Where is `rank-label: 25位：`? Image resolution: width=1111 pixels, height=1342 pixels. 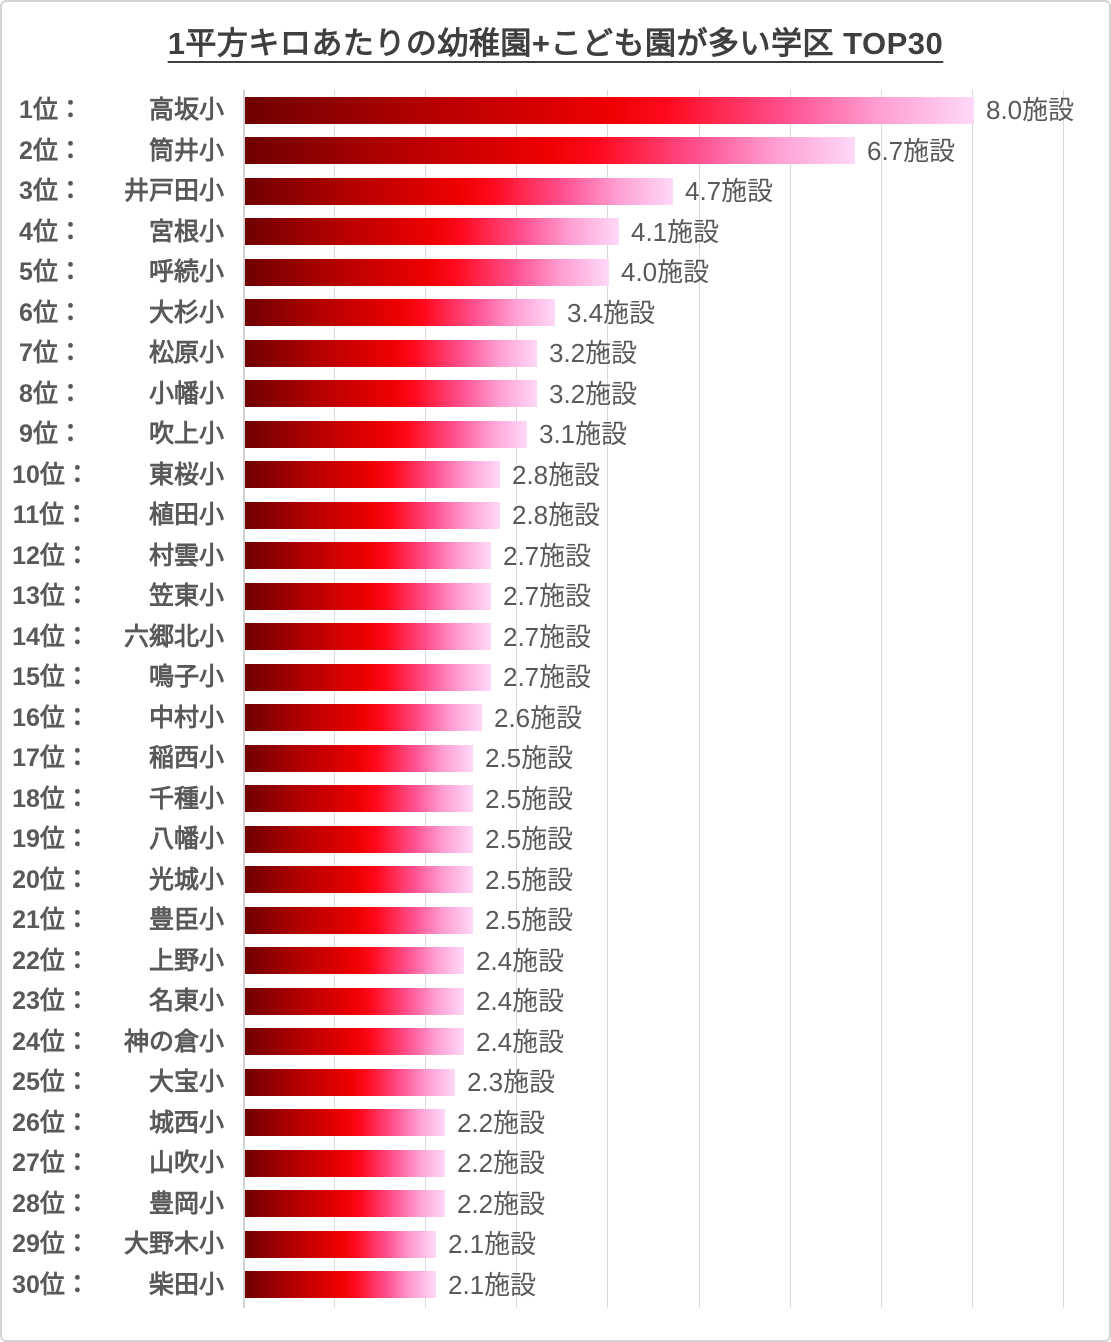 rank-label: 25位： is located at coordinates (51, 1082).